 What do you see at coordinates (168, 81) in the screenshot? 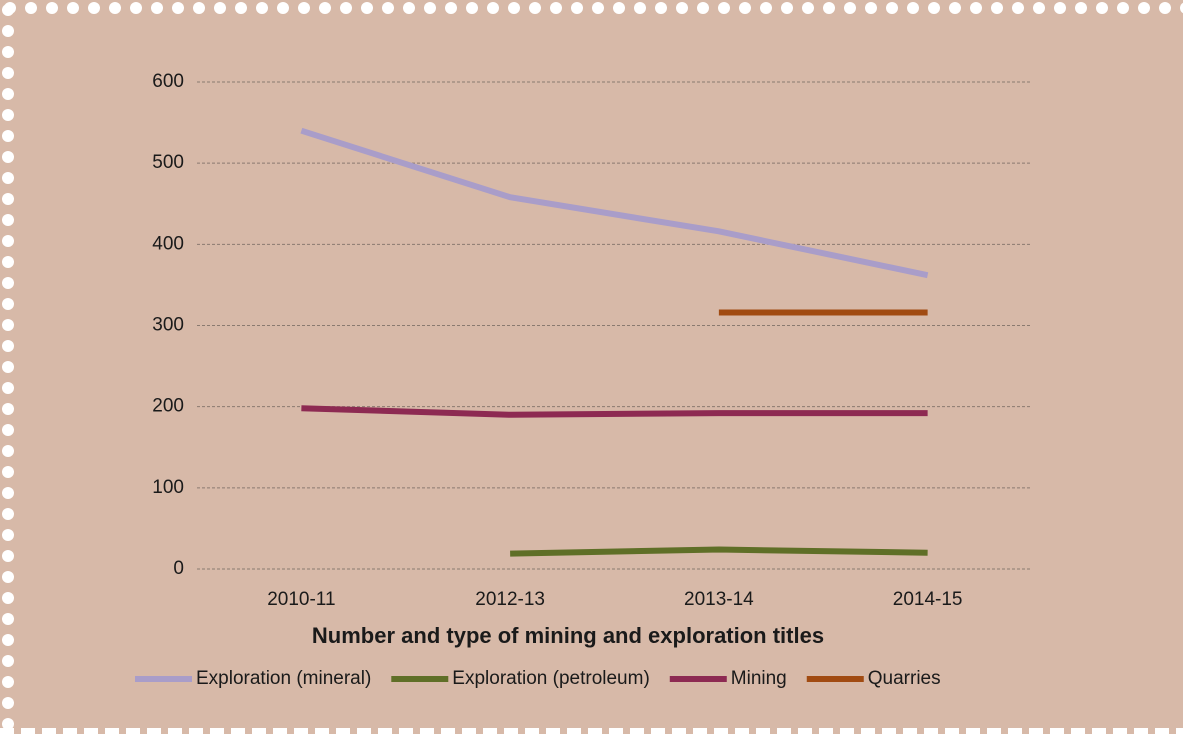
I see `y-tick-label: 600` at bounding box center [168, 81].